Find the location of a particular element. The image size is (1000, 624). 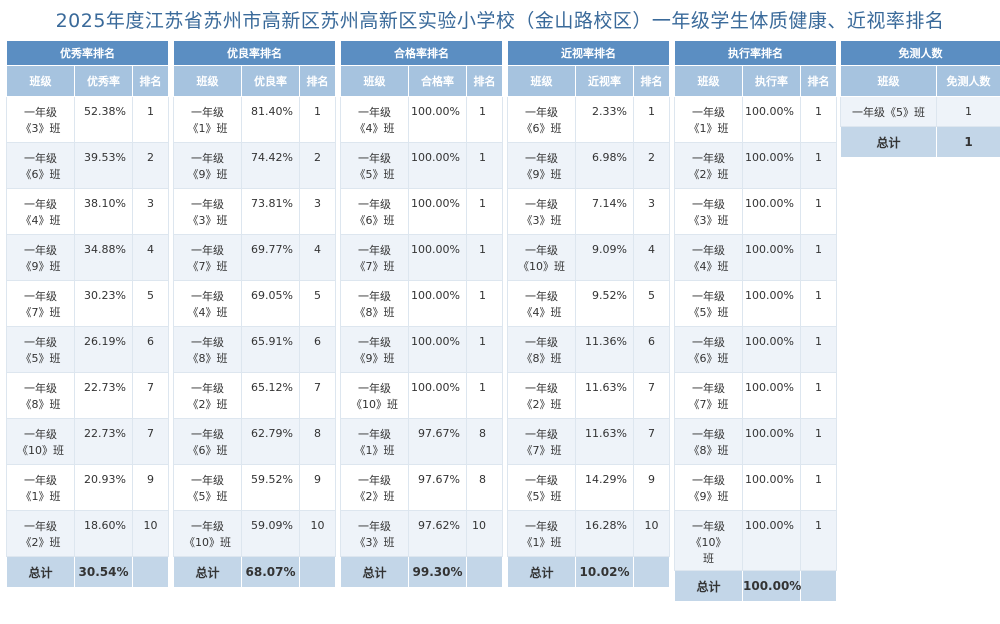

table-row: 一年级 《9》班 100.00% 1 is located at coordinates (756, 487).